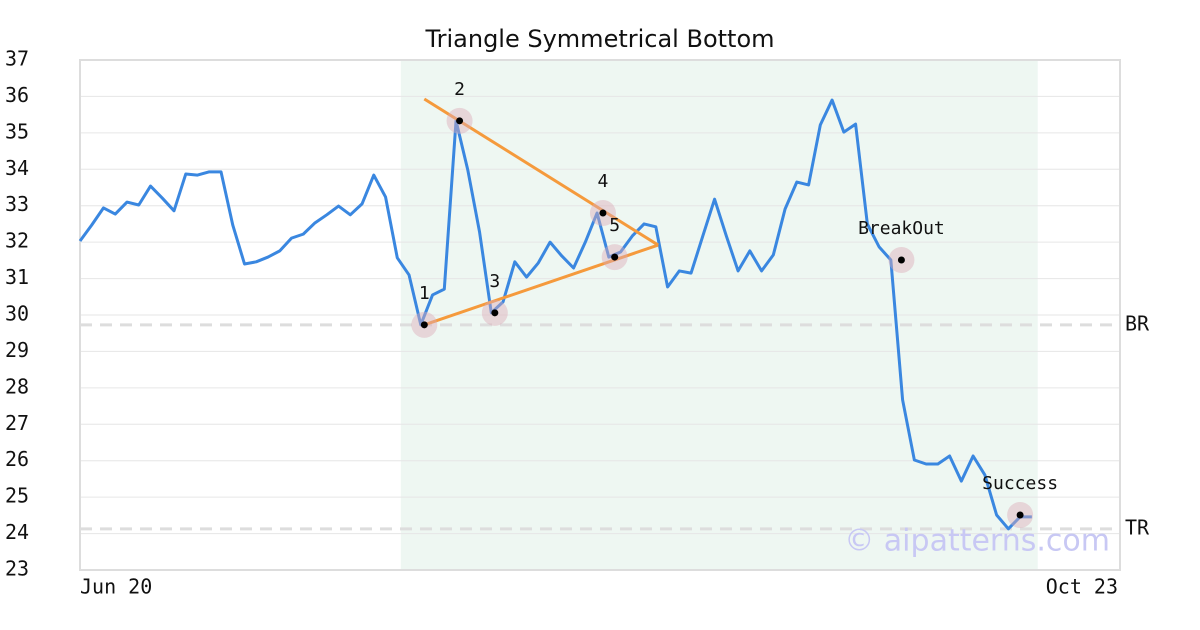 This screenshot has height=630, width=1200. I want to click on pivot-label: BreakOut, so click(901, 228).